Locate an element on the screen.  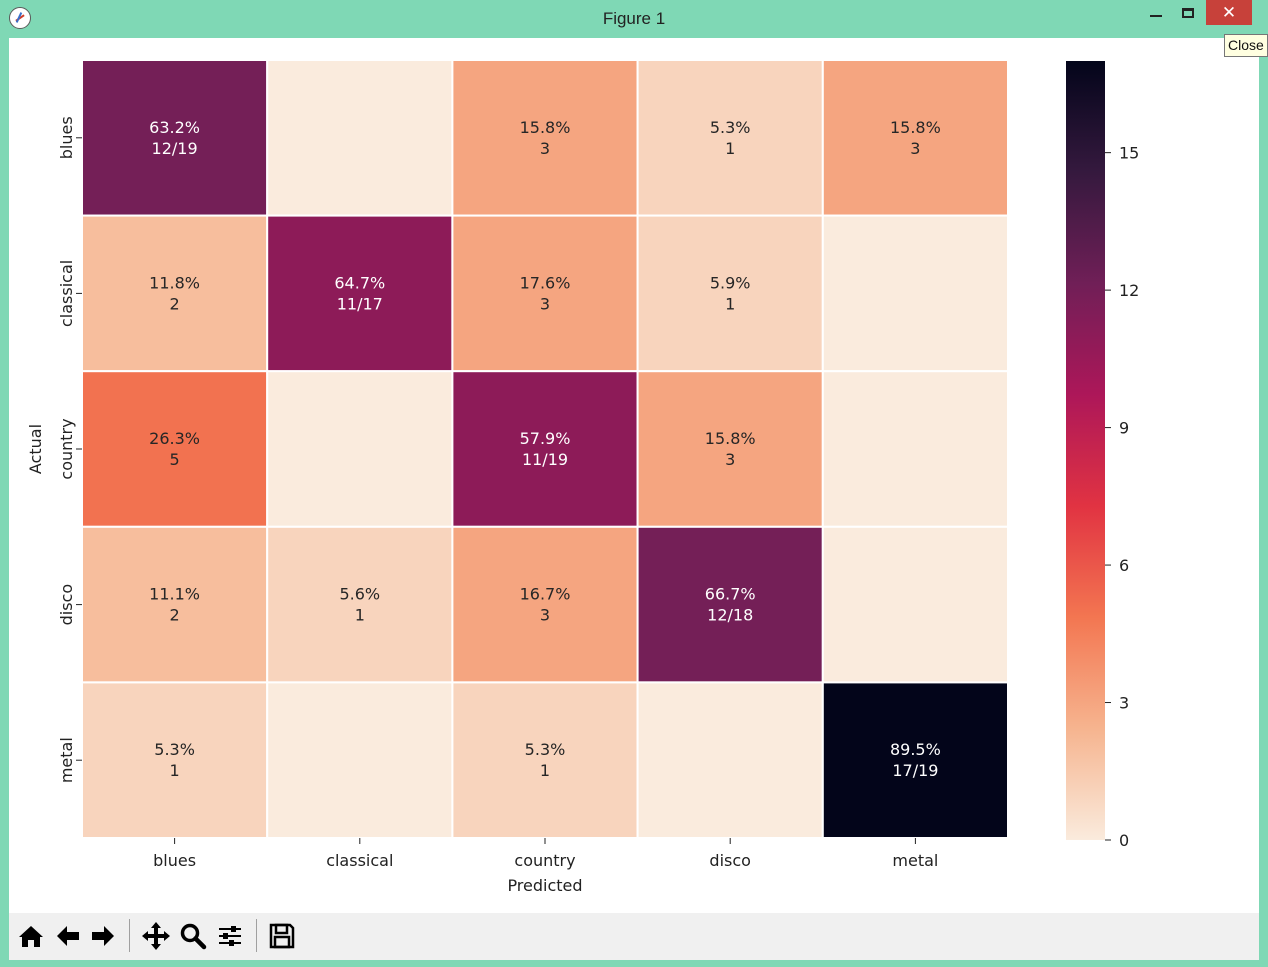
home-button is located at coordinates (30, 935).